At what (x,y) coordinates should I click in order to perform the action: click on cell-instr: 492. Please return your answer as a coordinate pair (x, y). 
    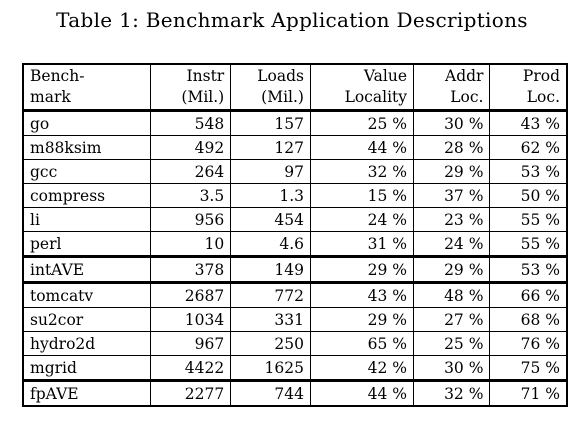
    Looking at the image, I should click on (191, 147).